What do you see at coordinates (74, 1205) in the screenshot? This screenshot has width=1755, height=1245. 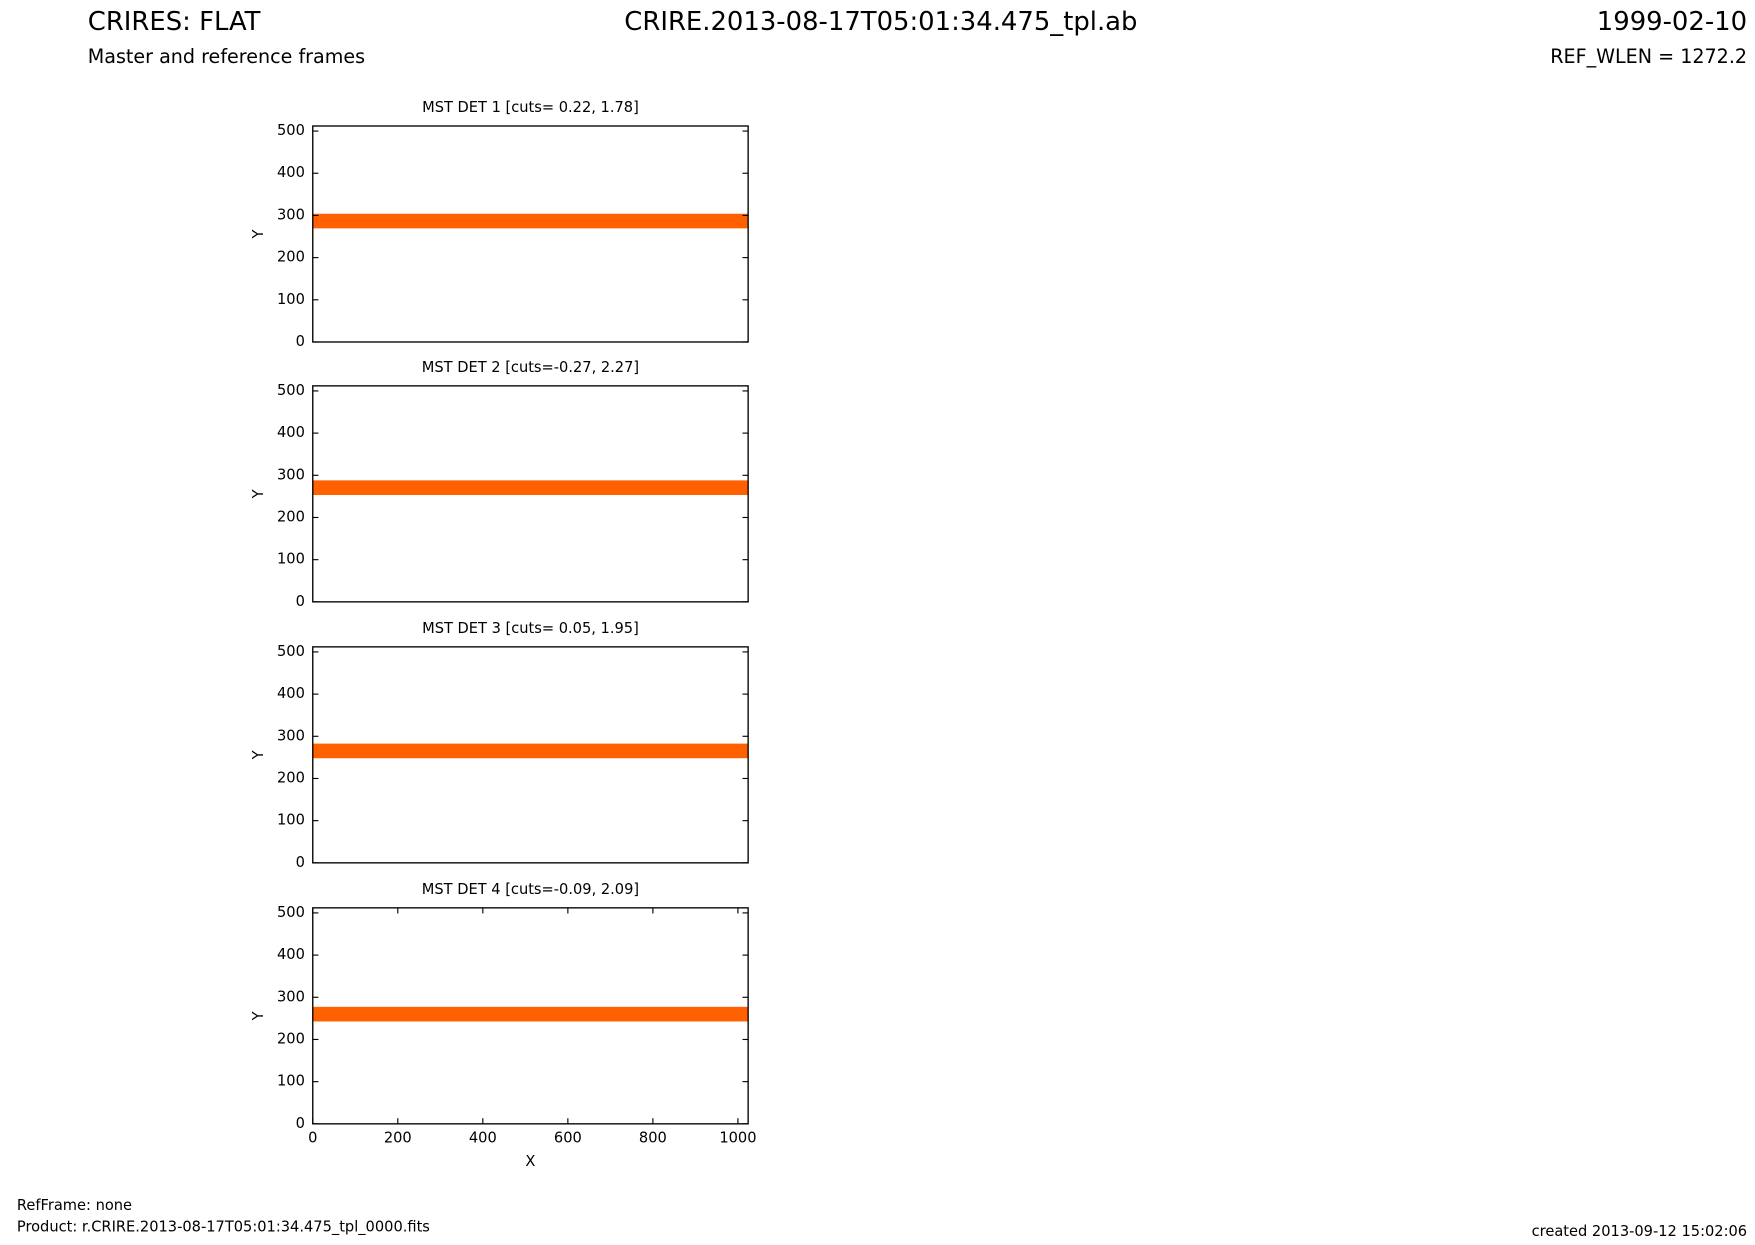 I see `refframe: RefFrame: none` at bounding box center [74, 1205].